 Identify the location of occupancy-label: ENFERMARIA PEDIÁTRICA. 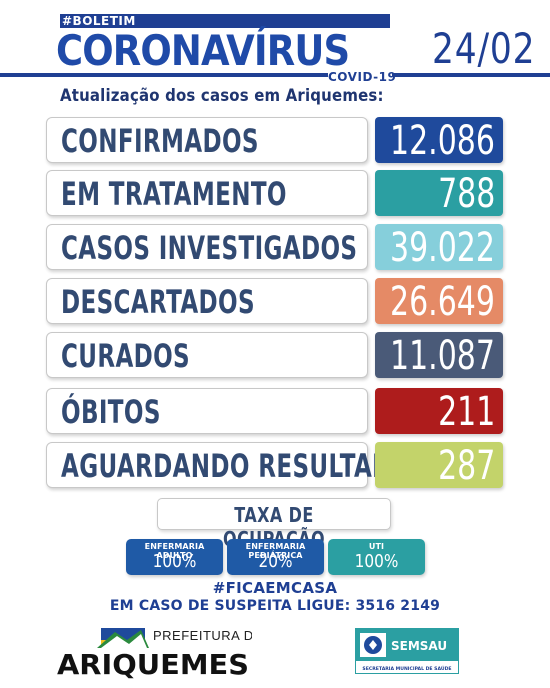
(275, 551).